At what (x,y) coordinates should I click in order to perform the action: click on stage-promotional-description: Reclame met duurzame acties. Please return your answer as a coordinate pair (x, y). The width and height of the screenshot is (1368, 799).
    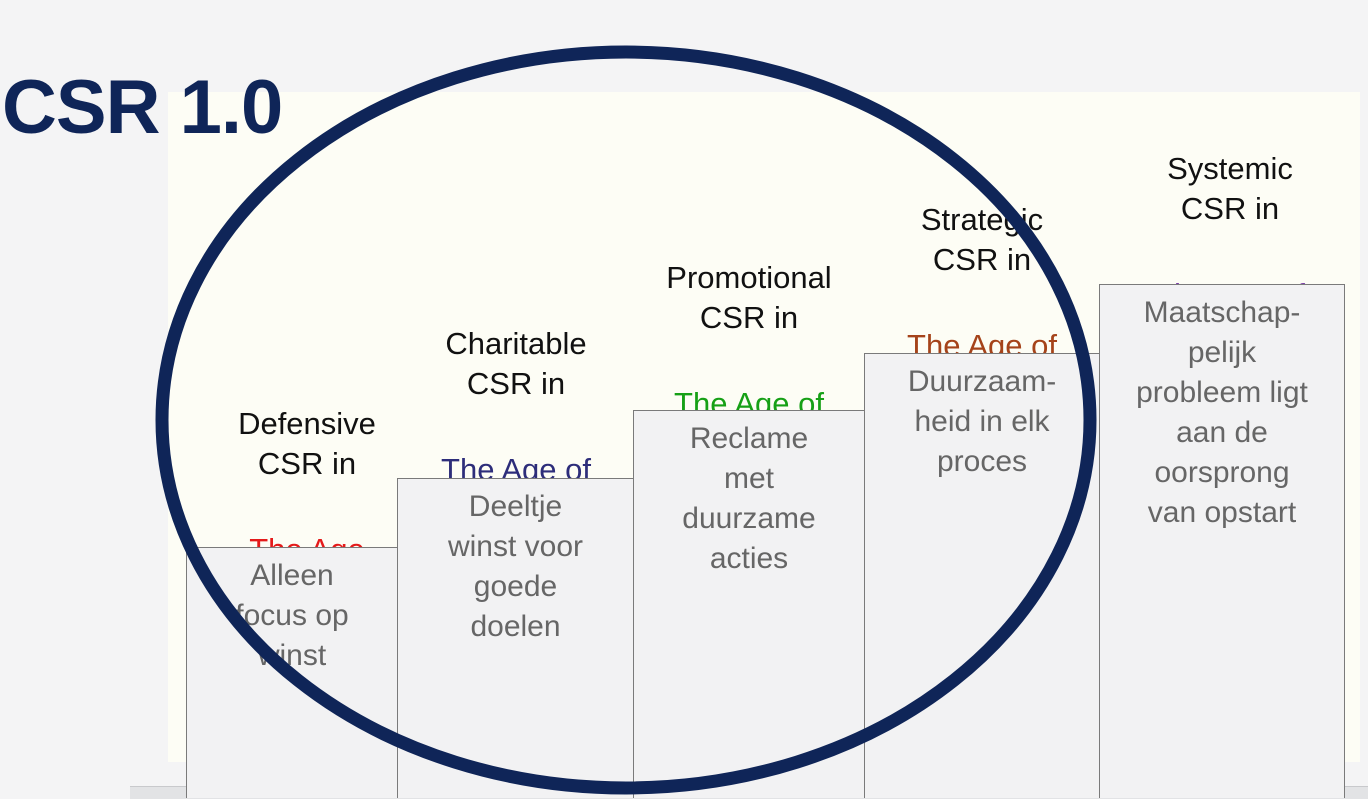
    Looking at the image, I should click on (749, 498).